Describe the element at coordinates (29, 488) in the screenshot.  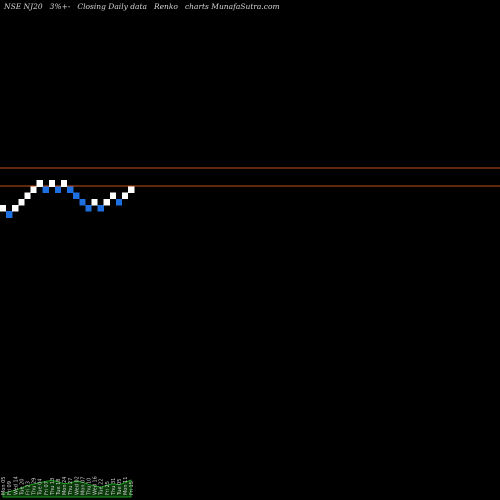
I see `x-tick-label: Fri 23` at that location.